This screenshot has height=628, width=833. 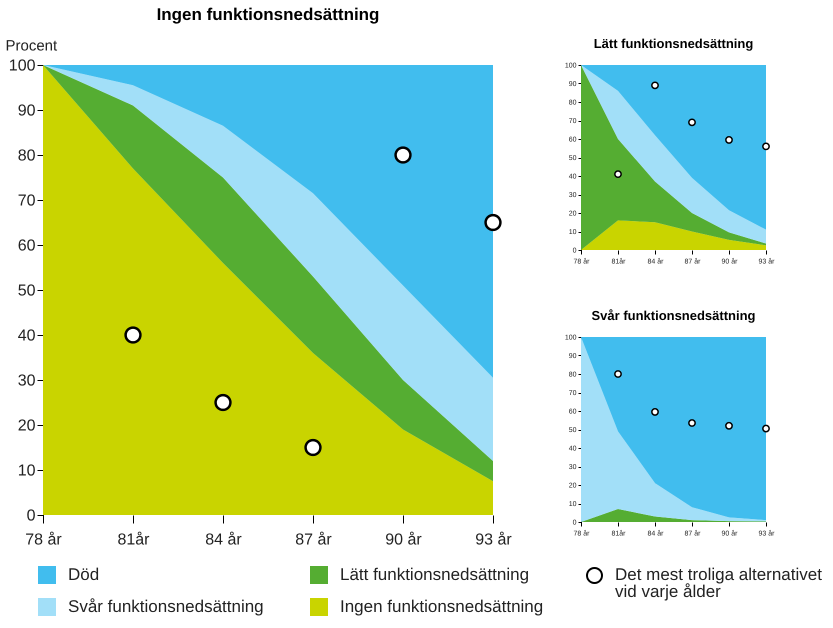 I want to click on y-tick-label: 100, so click(x=22, y=66).